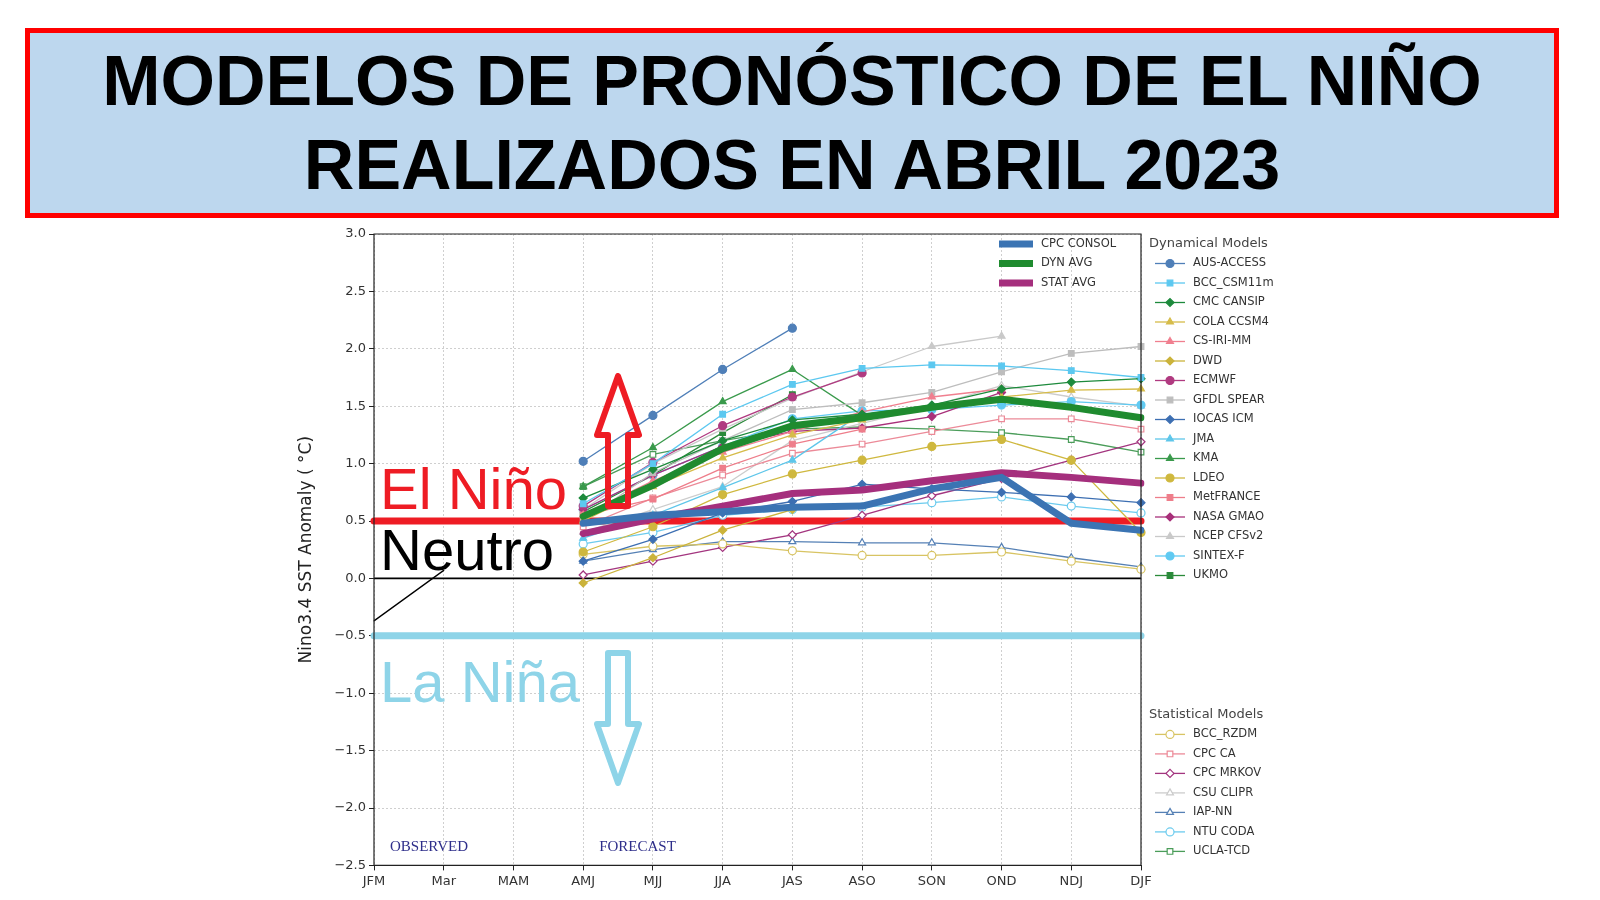 This screenshot has width=1600, height=900. What do you see at coordinates (350, 864) in the screenshot?
I see `y-tick-label: −2.5` at bounding box center [350, 864].